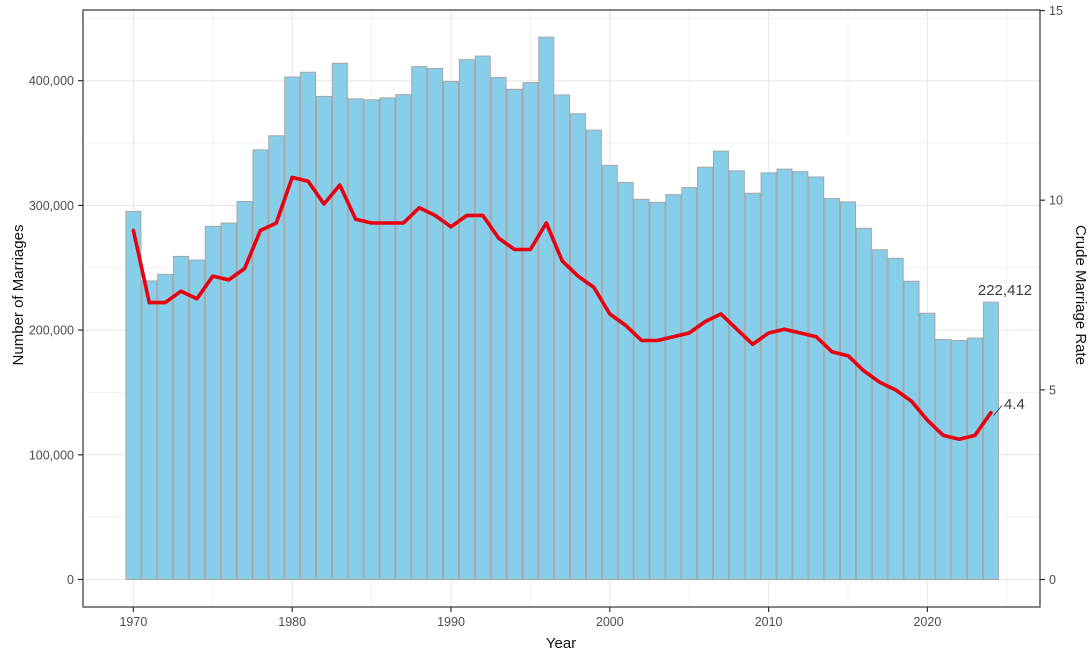 The image size is (1091, 655). What do you see at coordinates (1080, 295) in the screenshot?
I see `right-axis-title: Crude Marriage Rate` at bounding box center [1080, 295].